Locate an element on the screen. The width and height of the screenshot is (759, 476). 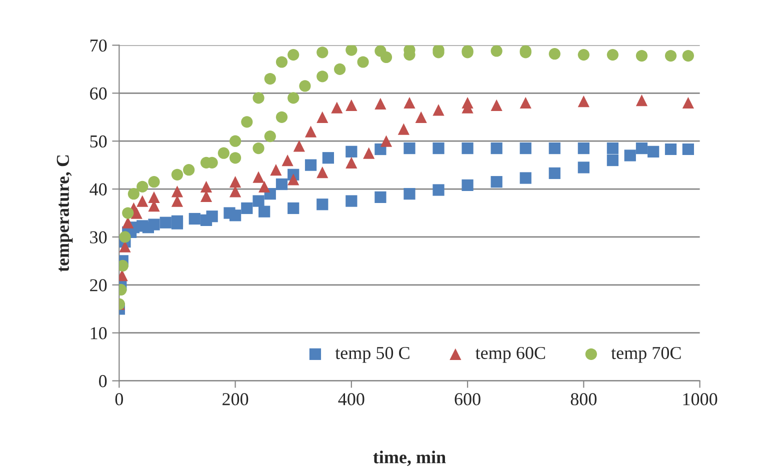
y-tick-label: 50 is located at coordinates (98, 141).